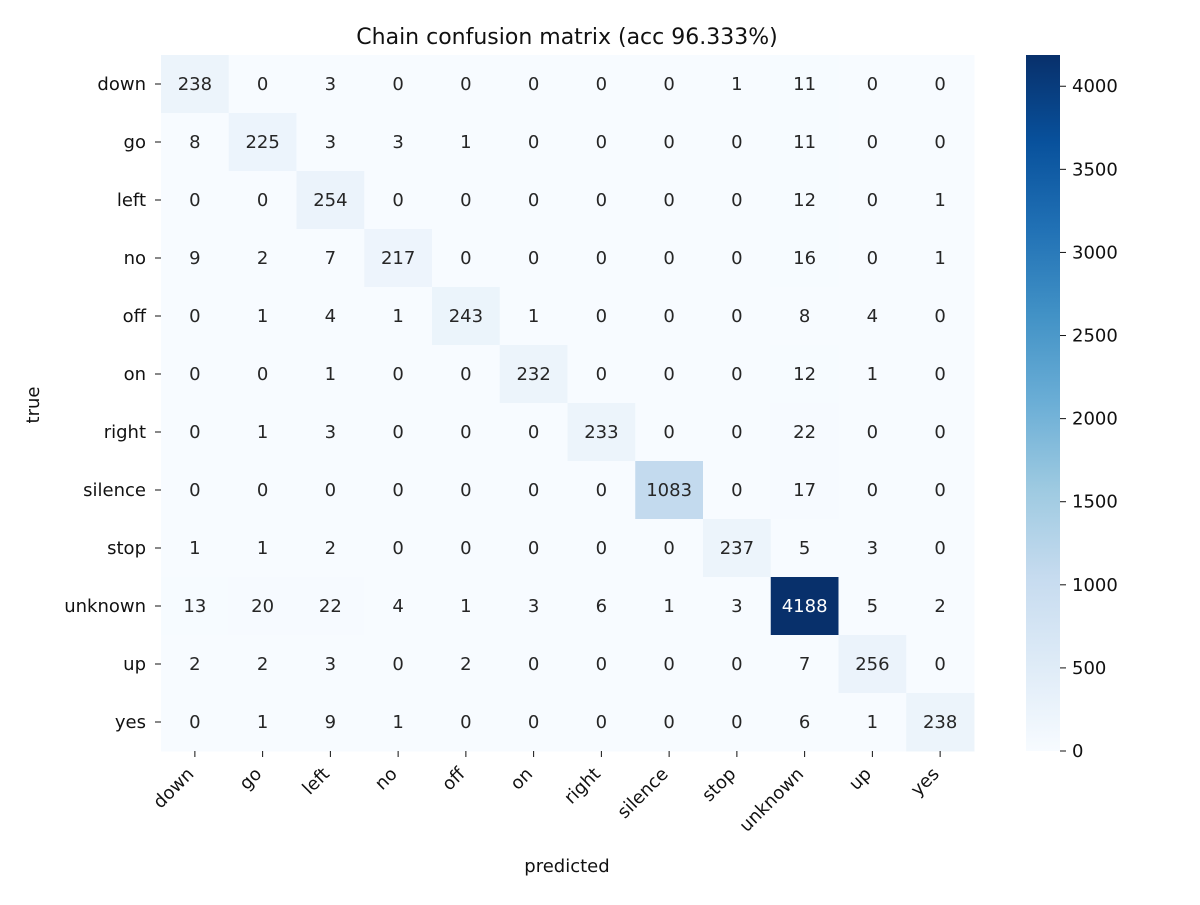  Describe the element at coordinates (33, 405) in the screenshot. I see `y-axis-label: true` at that location.